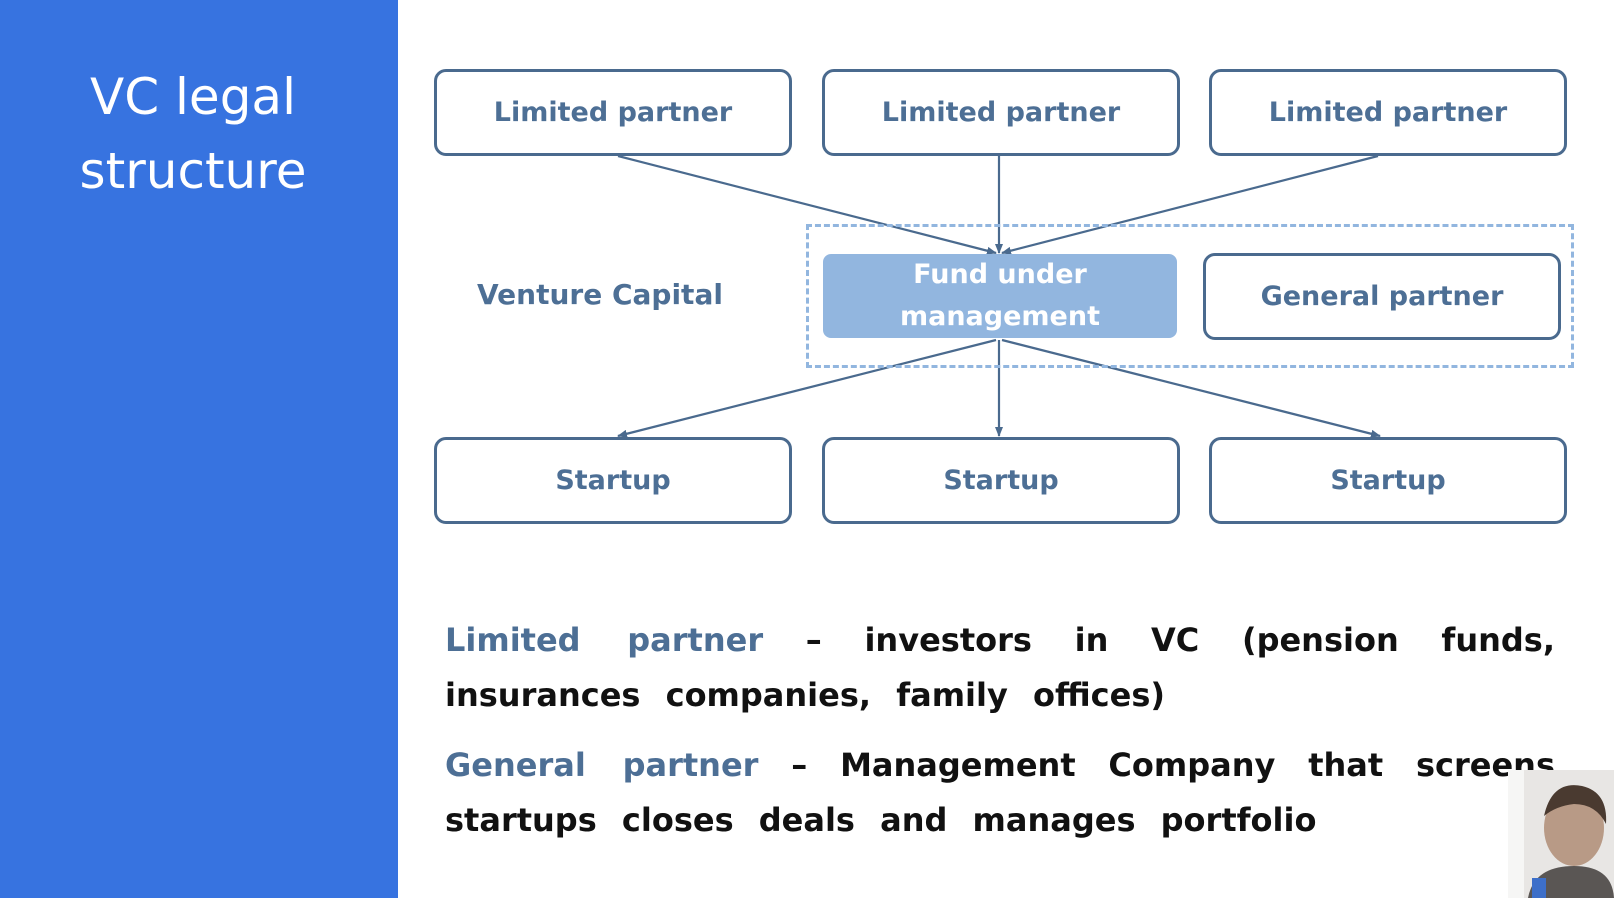 This screenshot has width=1614, height=898. I want to click on arrow-lp1-to-fund, so click(807, 204).